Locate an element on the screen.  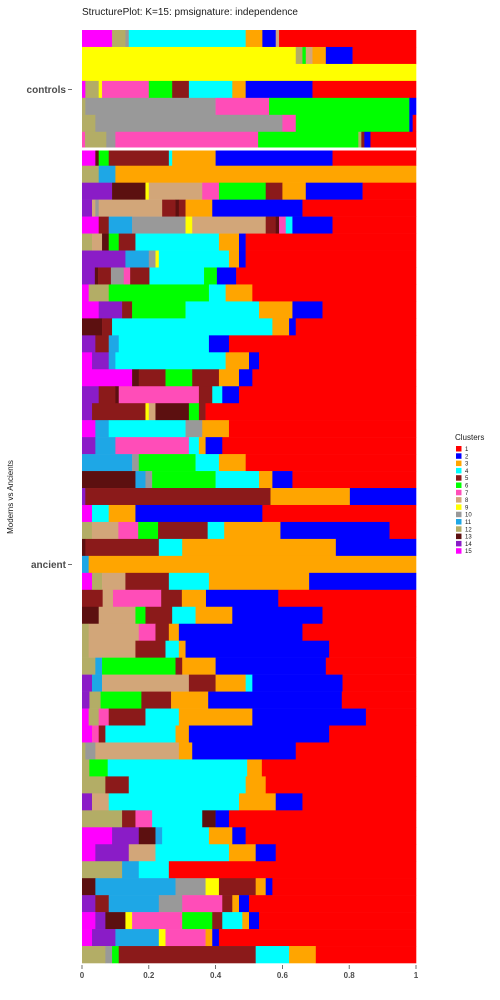
legend-label-2: 2 is located at coordinates (467, 457).